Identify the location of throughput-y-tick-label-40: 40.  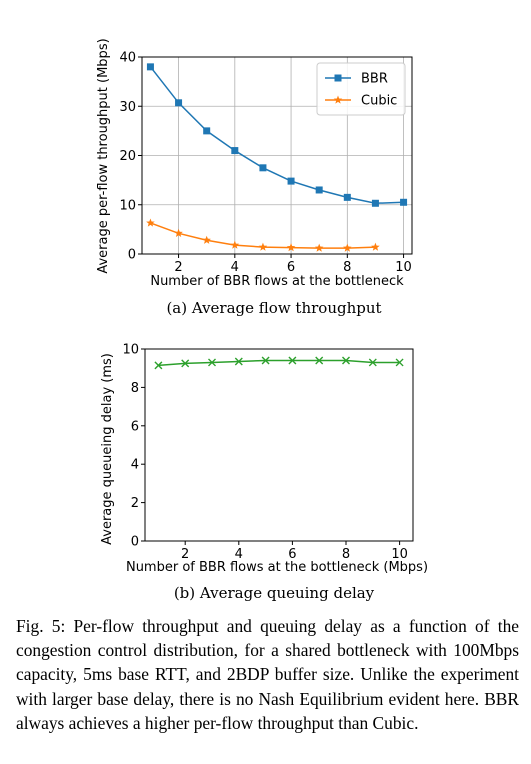
(127, 58).